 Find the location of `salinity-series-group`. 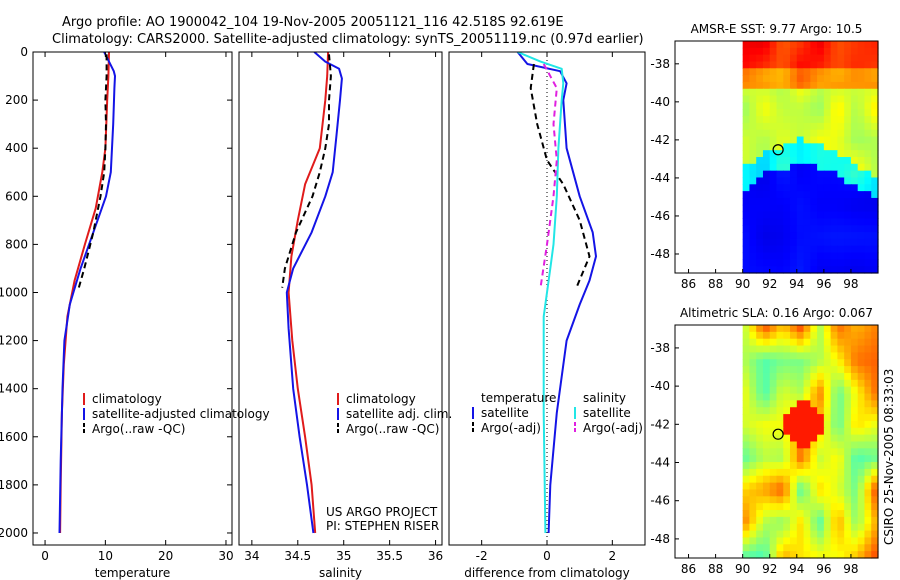

salinity-series-group is located at coordinates (312, 293).